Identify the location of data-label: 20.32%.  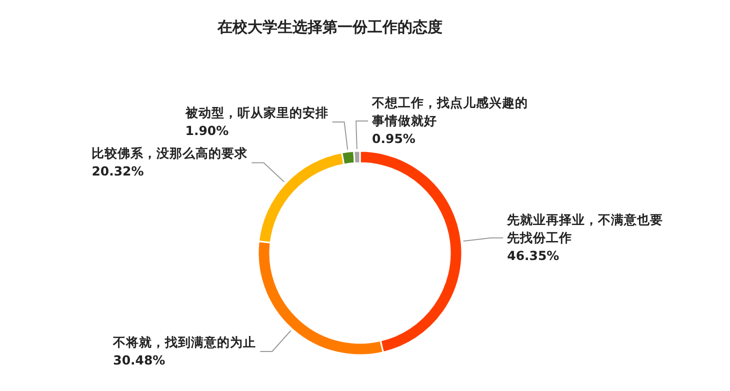
(118, 171).